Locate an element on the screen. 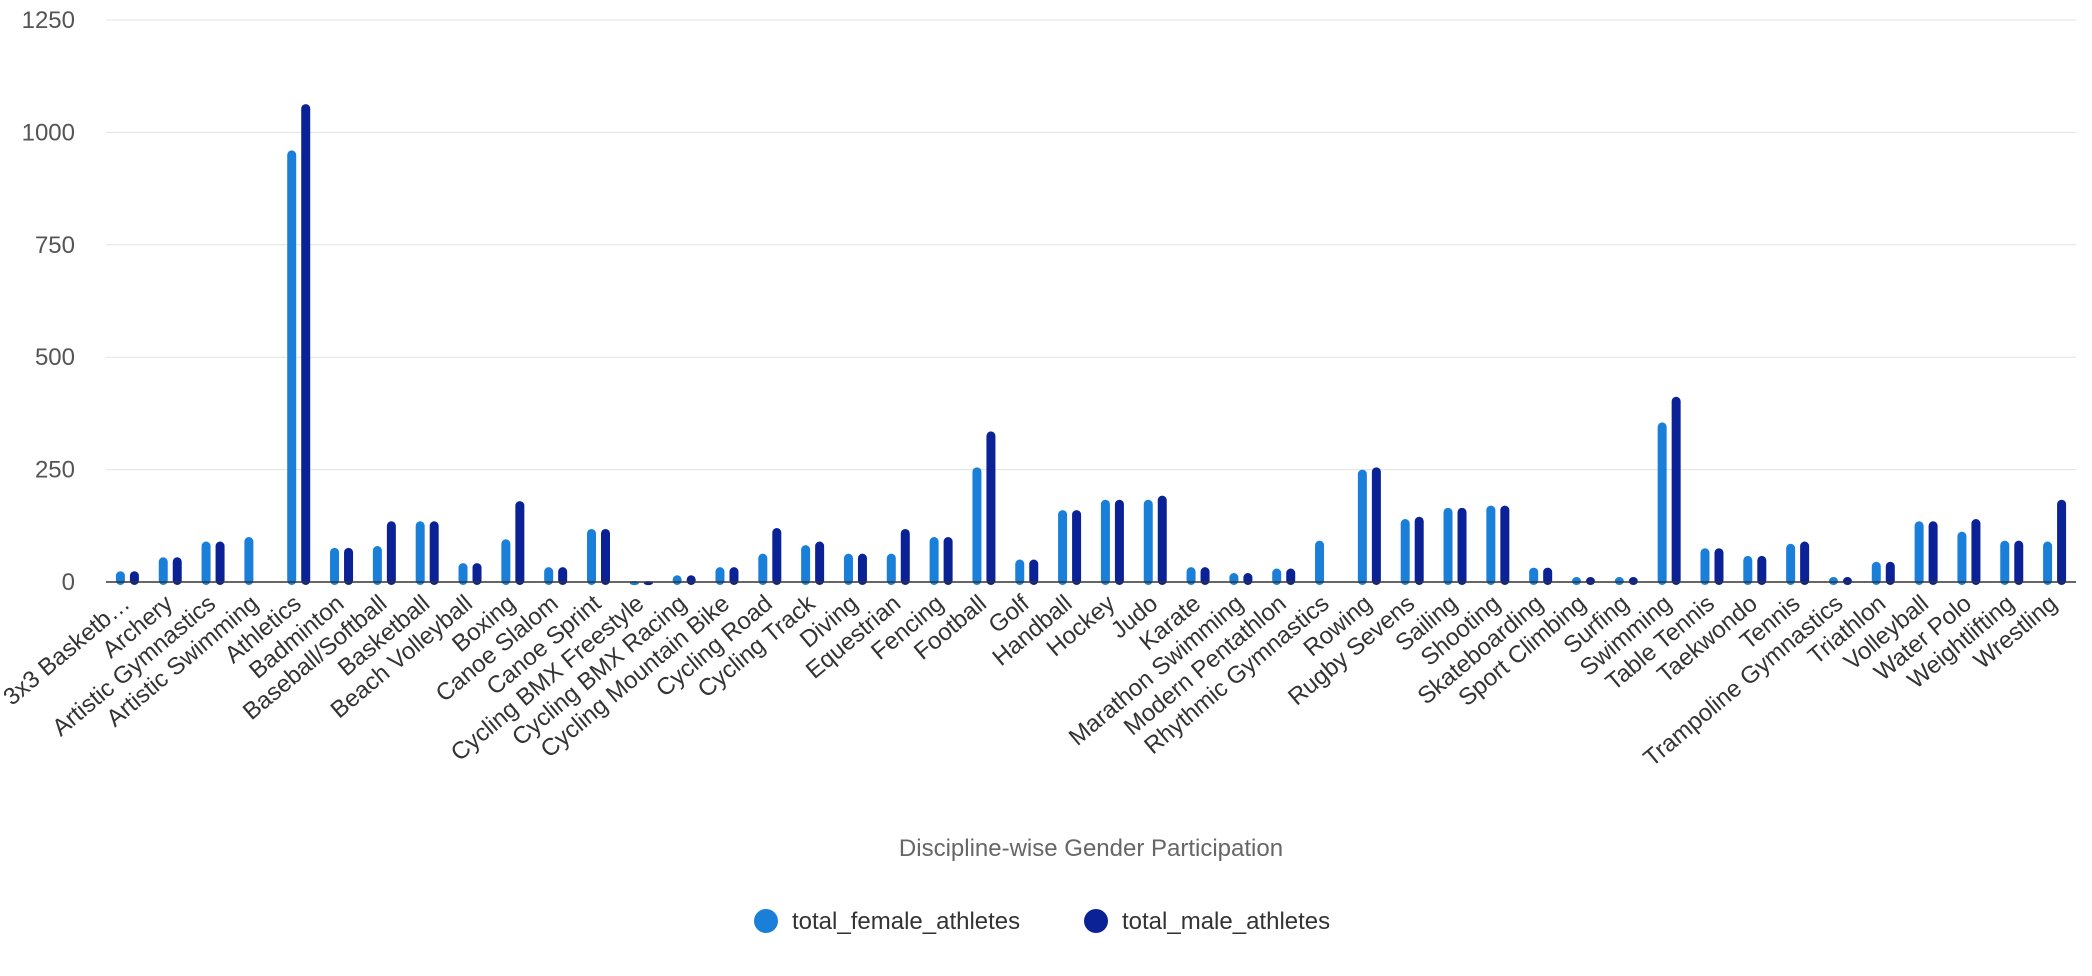 The image size is (2092, 976). y-axis-ticks: 0 250 500 750 1000 1250 is located at coordinates (48, 301).